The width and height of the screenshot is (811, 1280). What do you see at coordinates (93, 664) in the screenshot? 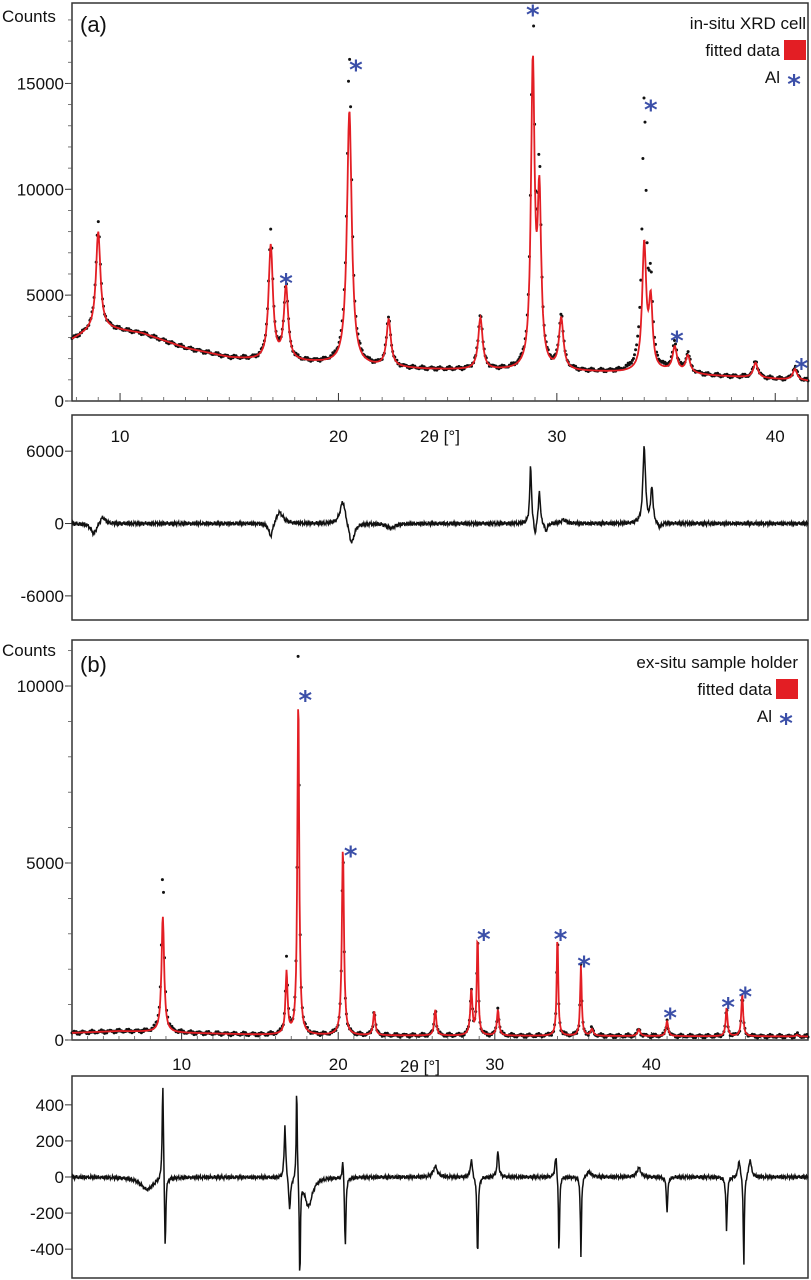
I see `panel-label: (b)` at bounding box center [93, 664].